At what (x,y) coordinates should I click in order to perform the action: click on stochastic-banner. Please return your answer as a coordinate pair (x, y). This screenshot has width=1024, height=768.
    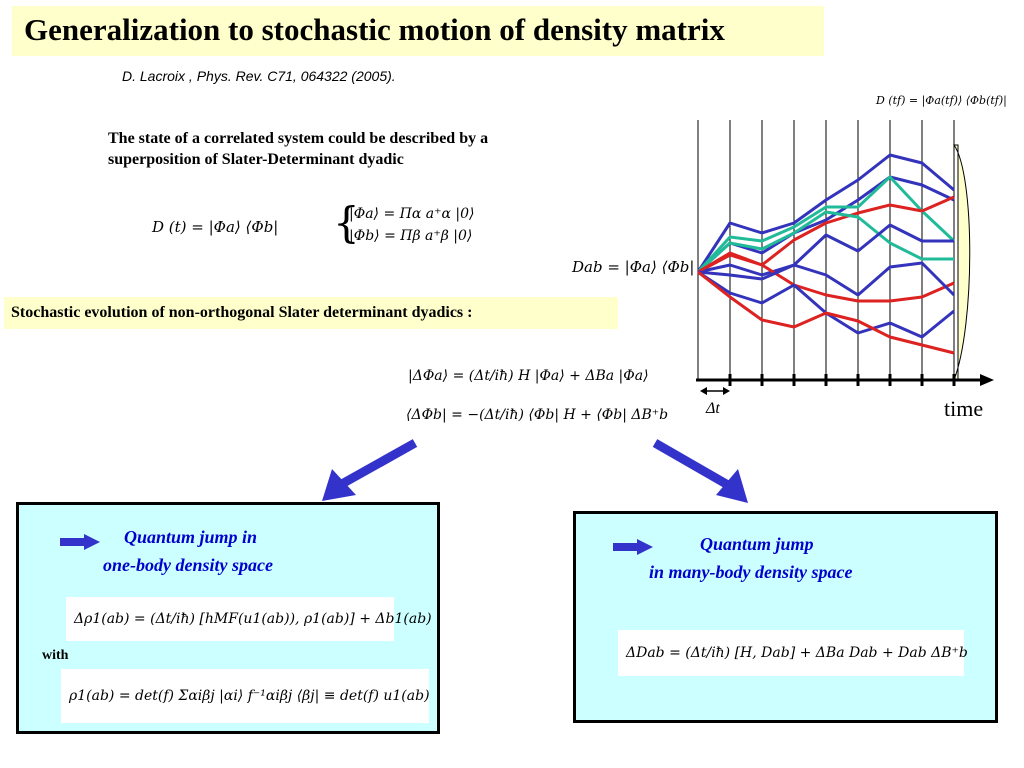
    Looking at the image, I should click on (311, 313).